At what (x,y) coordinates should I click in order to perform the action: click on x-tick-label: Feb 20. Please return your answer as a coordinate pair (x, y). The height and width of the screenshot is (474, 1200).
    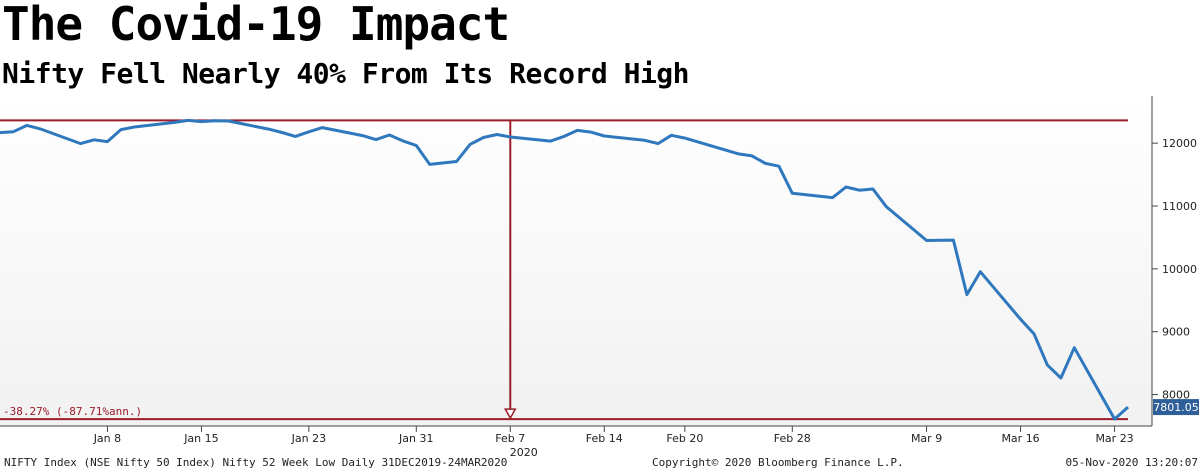
    Looking at the image, I should click on (684, 438).